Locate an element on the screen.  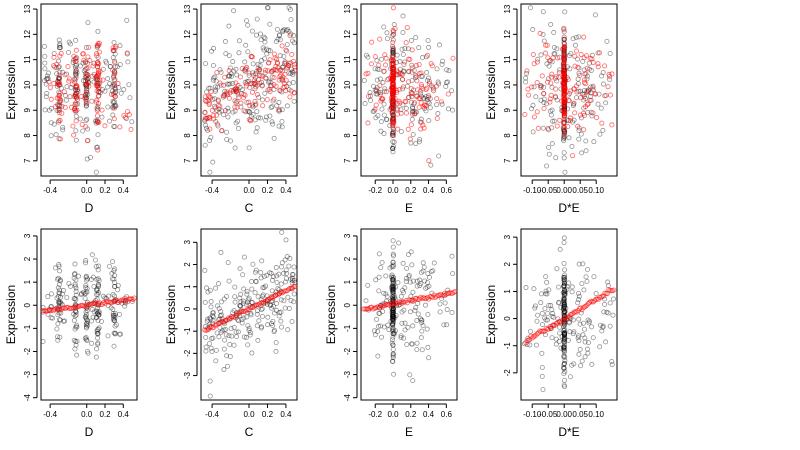
y-tick-label: 2 is located at coordinates (27, 258).